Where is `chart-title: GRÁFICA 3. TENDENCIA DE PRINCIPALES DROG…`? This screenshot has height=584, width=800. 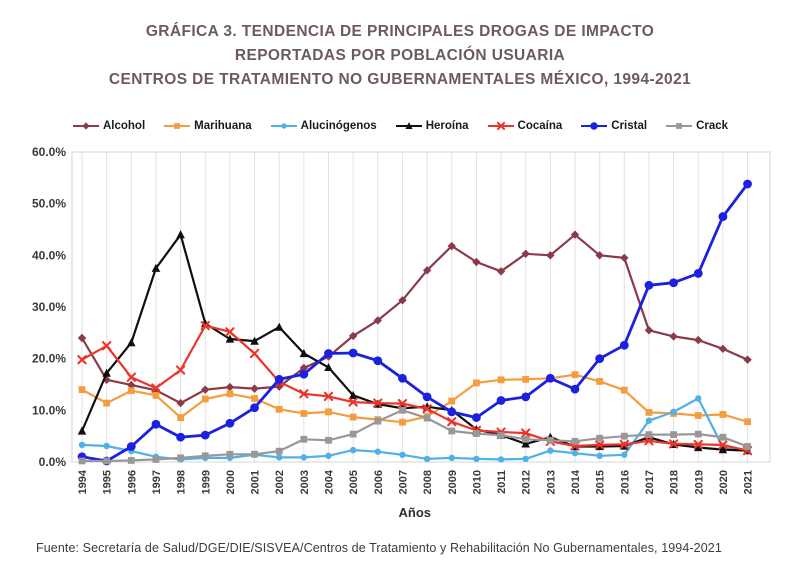 chart-title: GRÁFICA 3. TENDENCIA DE PRINCIPALES DROG… is located at coordinates (400, 56).